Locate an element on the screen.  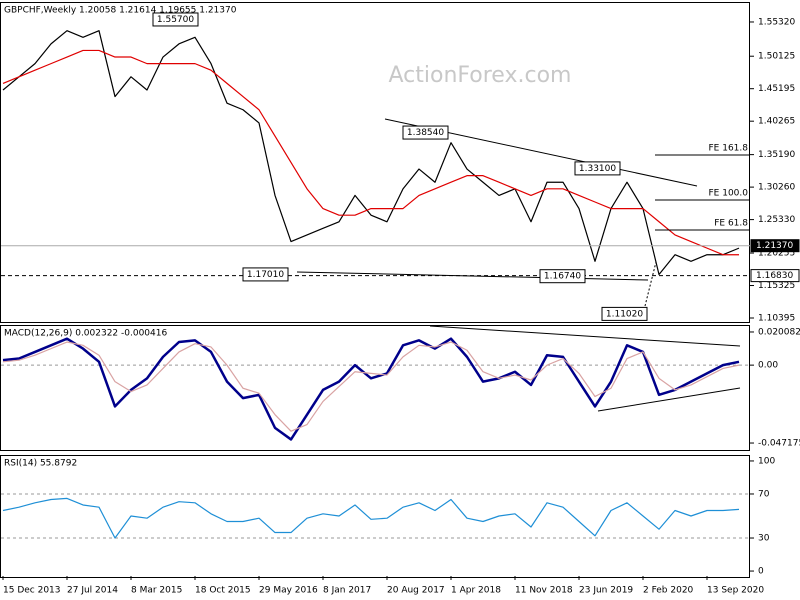
x-tick-label: 2 Feb 2020 is located at coordinates (668, 591).